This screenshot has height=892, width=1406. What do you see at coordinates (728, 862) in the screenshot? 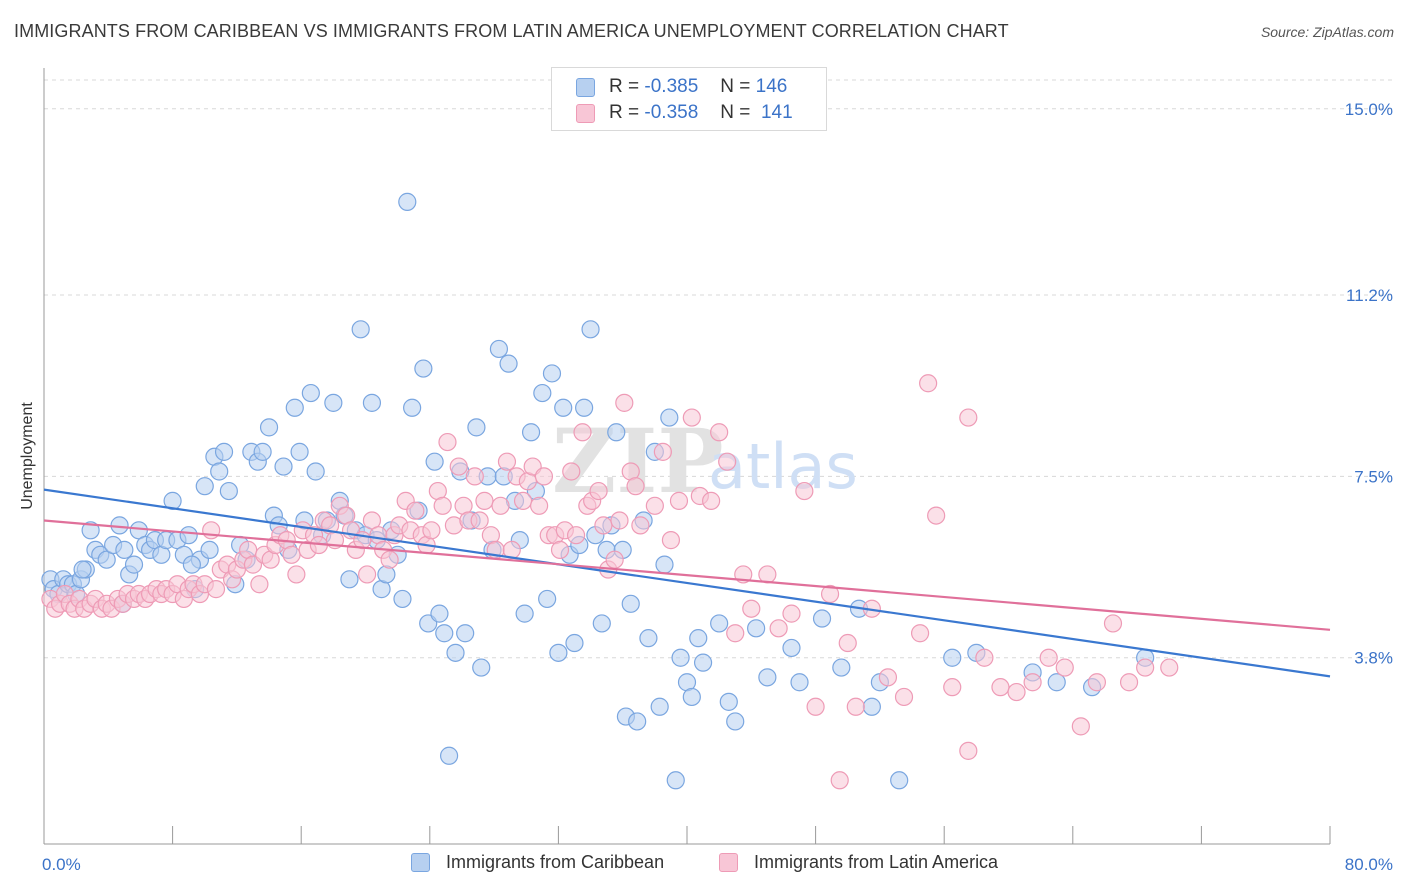
I see `legend-bottom-swatch-pink` at bounding box center [728, 862].